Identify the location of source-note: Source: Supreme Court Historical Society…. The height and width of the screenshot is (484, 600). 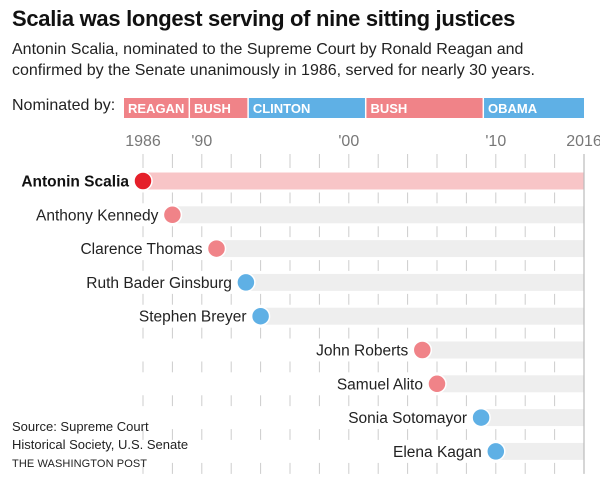
(100, 435).